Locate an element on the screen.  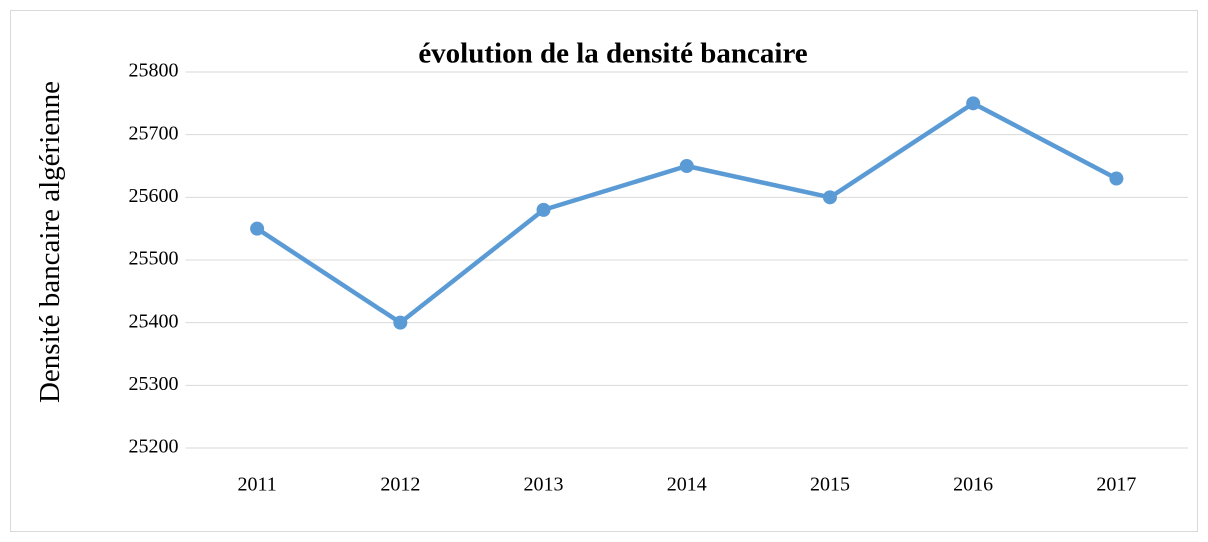
y-tick-label: 25200 is located at coordinates (154, 447).